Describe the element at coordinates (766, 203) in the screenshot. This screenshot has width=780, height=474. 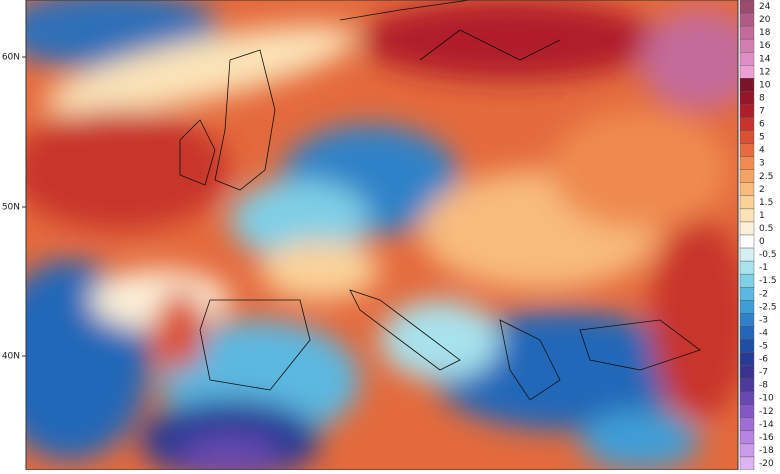
I see `colorbar-label: 1.5` at that location.